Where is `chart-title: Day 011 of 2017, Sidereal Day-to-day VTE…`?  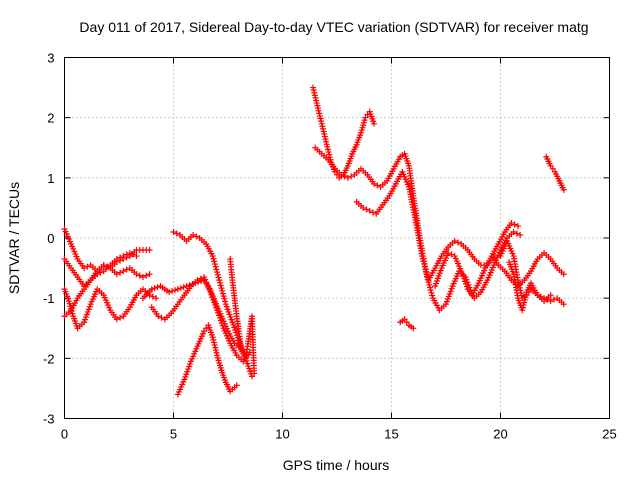
chart-title: Day 011 of 2017, Sidereal Day-to-day VTE… is located at coordinates (333, 27).